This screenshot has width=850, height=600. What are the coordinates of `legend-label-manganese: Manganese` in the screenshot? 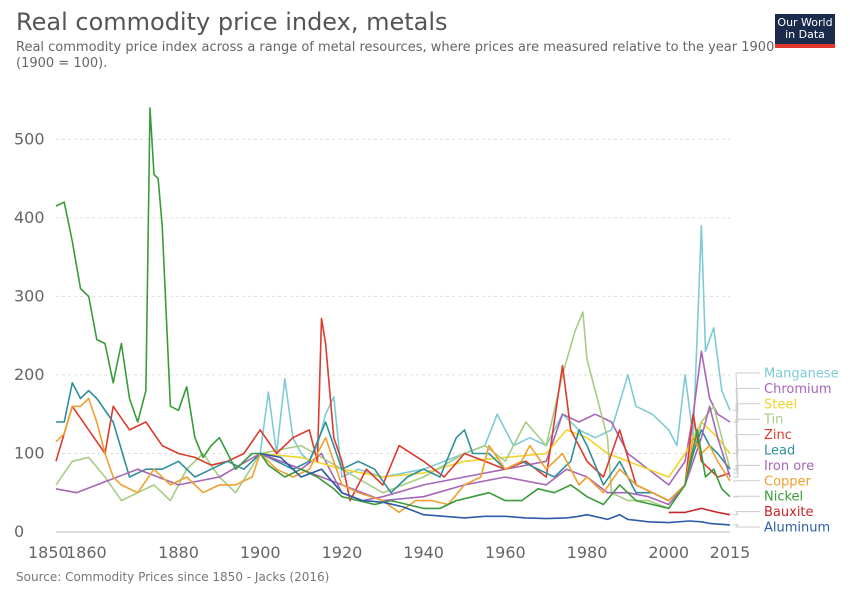 It's located at (801, 374).